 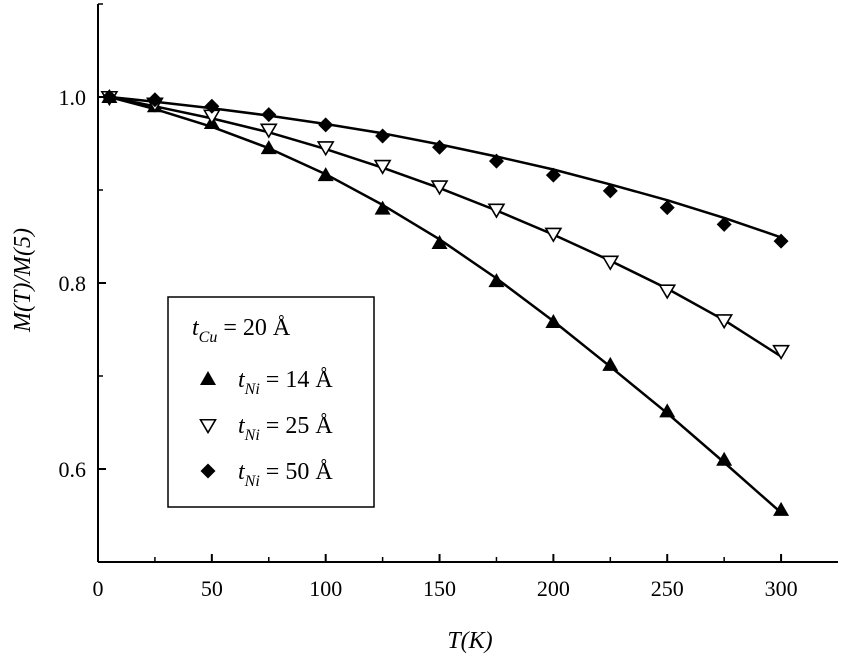 What do you see at coordinates (285, 428) in the screenshot?
I see `legend-label: tNi = 25 Å` at bounding box center [285, 428].